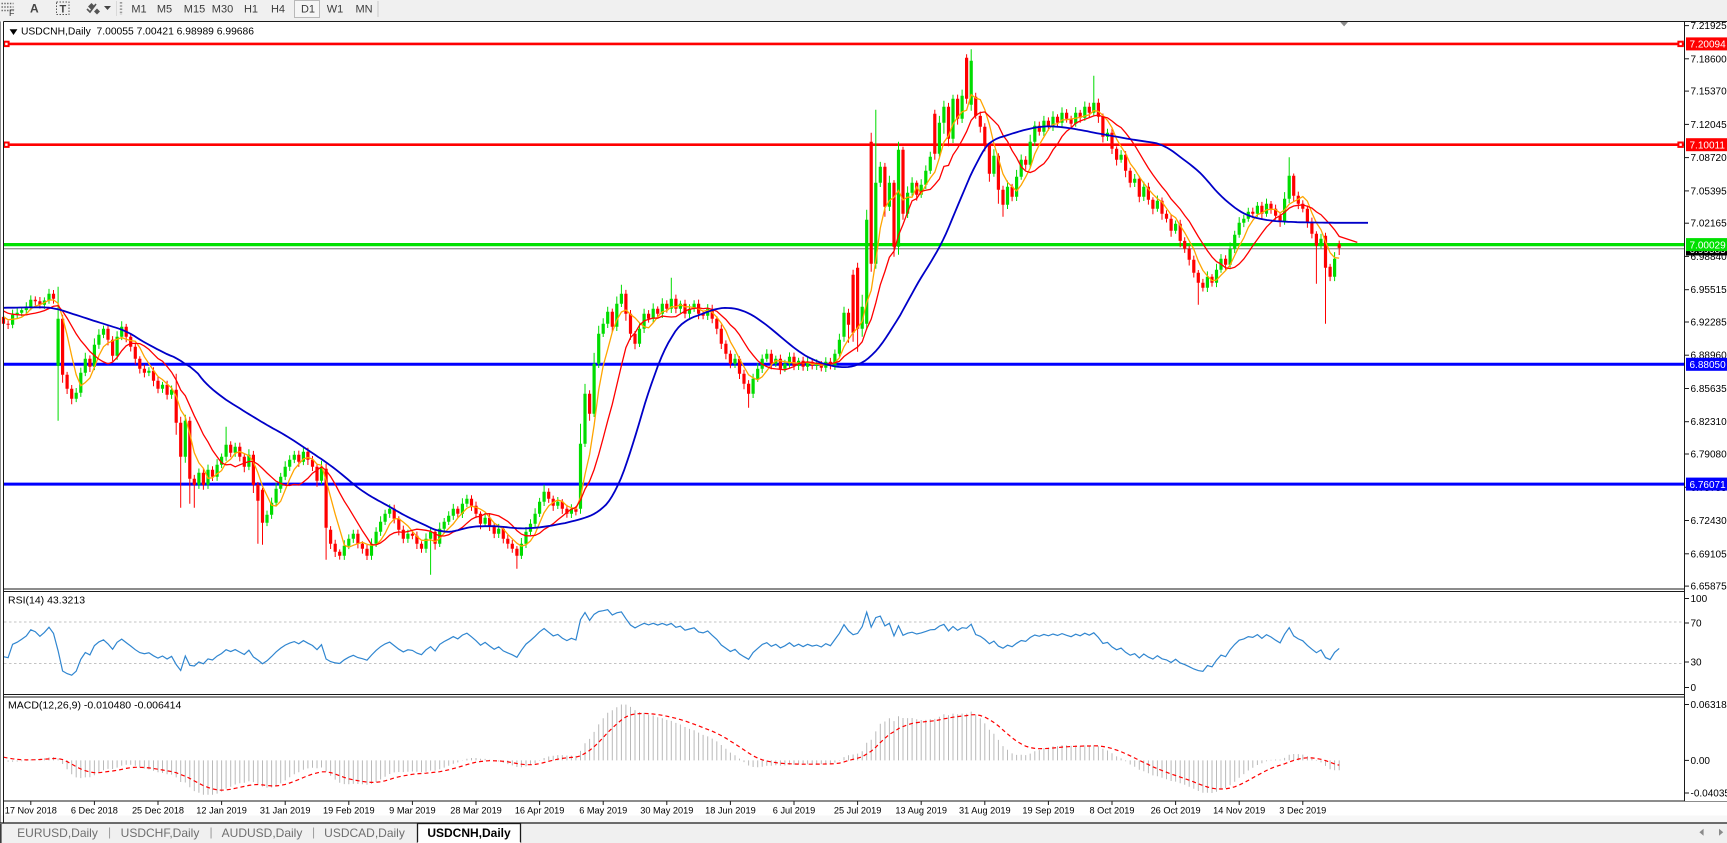 Image resolution: width=1727 pixels, height=843 pixels. Describe the element at coordinates (1709, 521) in the screenshot. I see `svg-text: 6.72430` at that location.